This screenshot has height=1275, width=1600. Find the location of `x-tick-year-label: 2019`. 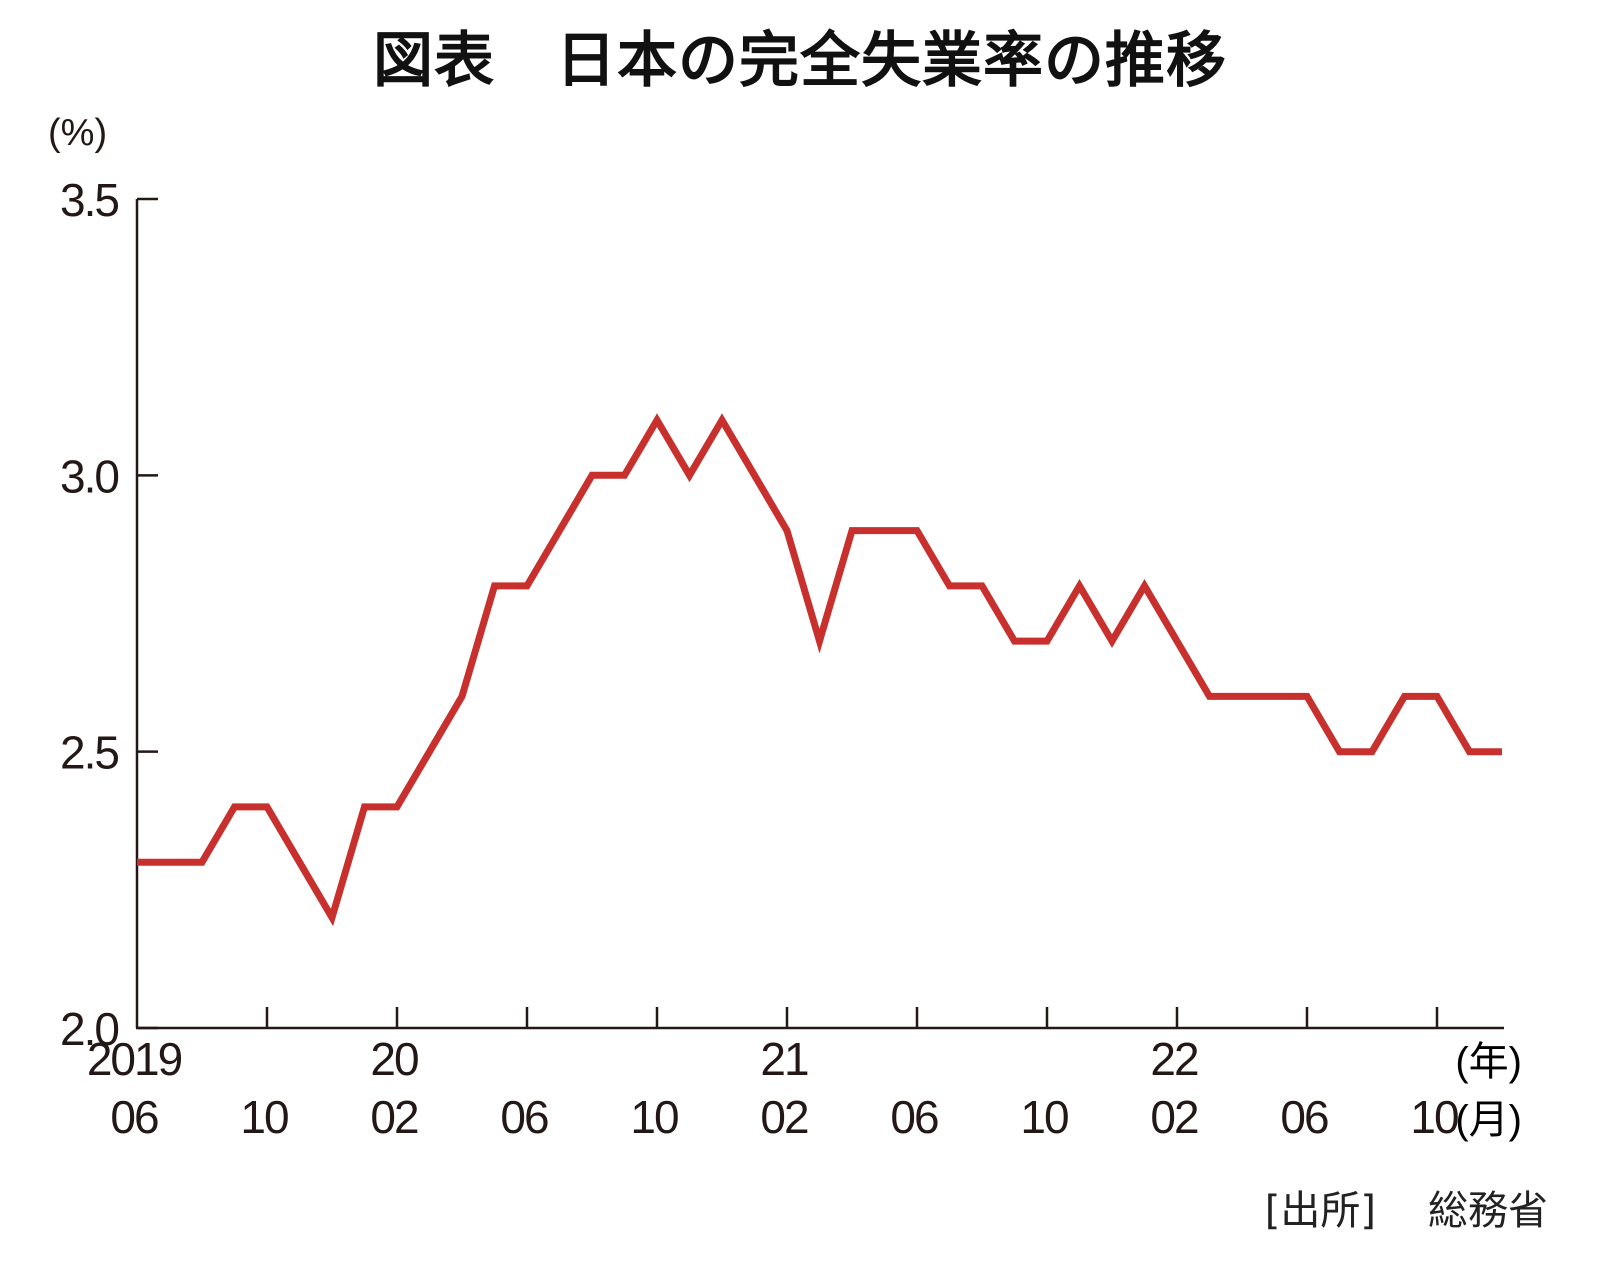

x-tick-year-label: 2019 is located at coordinates (134, 1059).